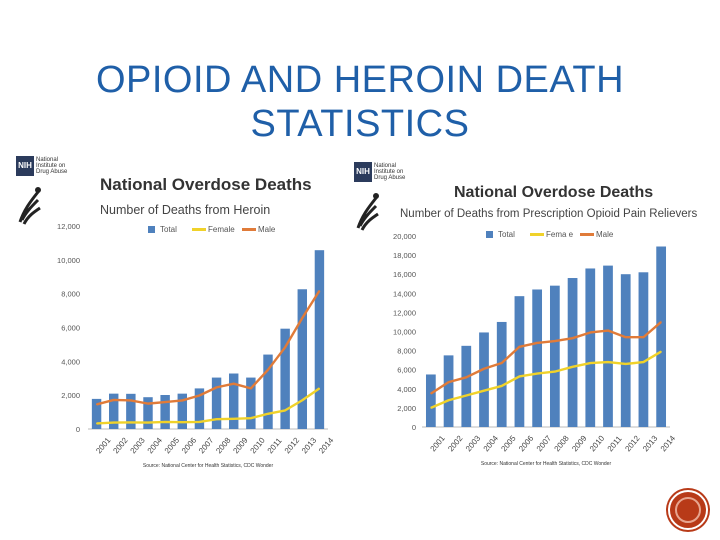 This screenshot has height=540, width=720. Describe the element at coordinates (560, 234) in the screenshot. I see `legend-label-1: Fema e` at that location.